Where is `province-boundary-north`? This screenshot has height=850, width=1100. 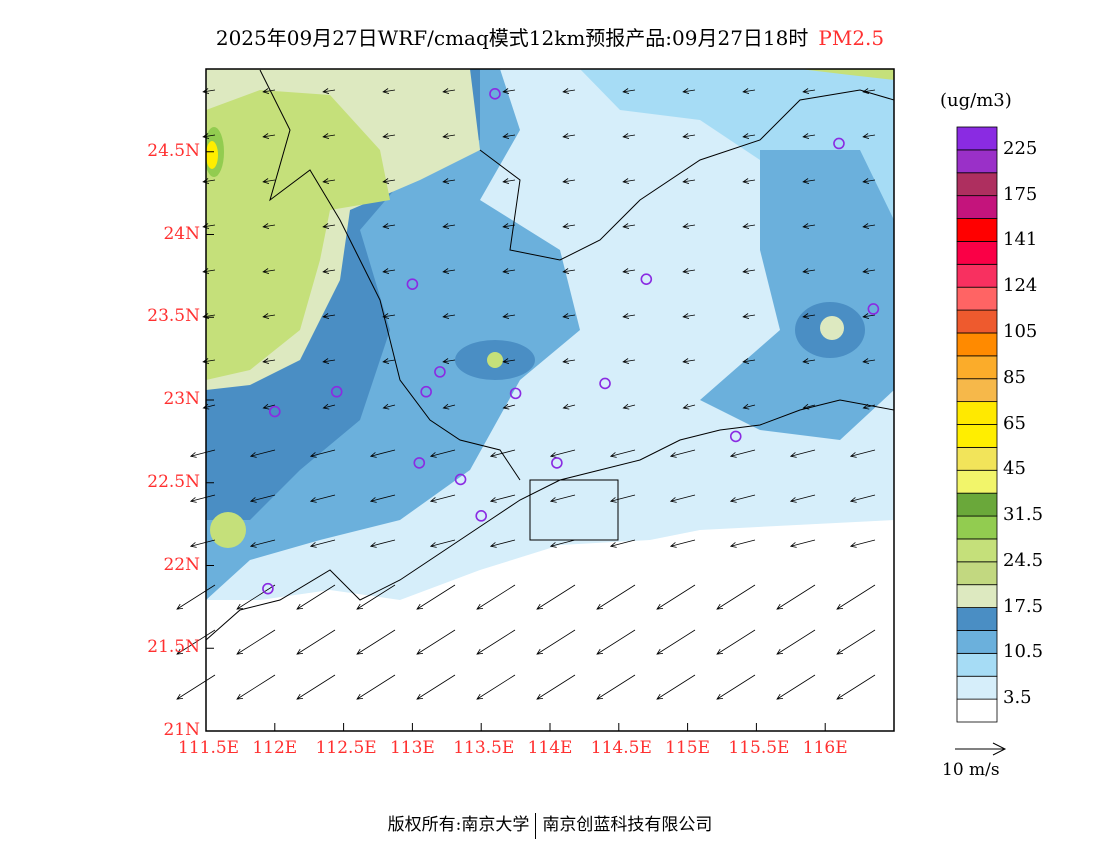 province-boundary-north is located at coordinates (686, 175).